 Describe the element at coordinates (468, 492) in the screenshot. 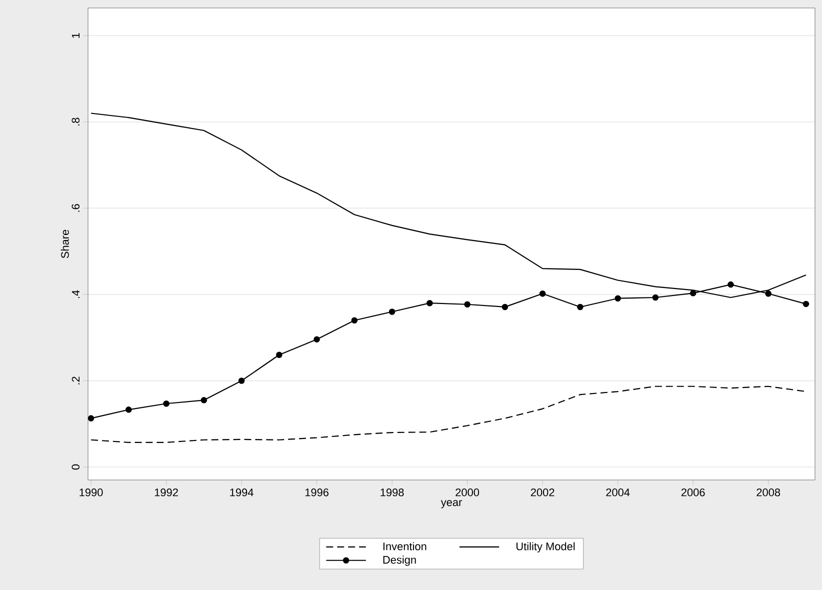

I see `x-tick-label: 2000` at that location.